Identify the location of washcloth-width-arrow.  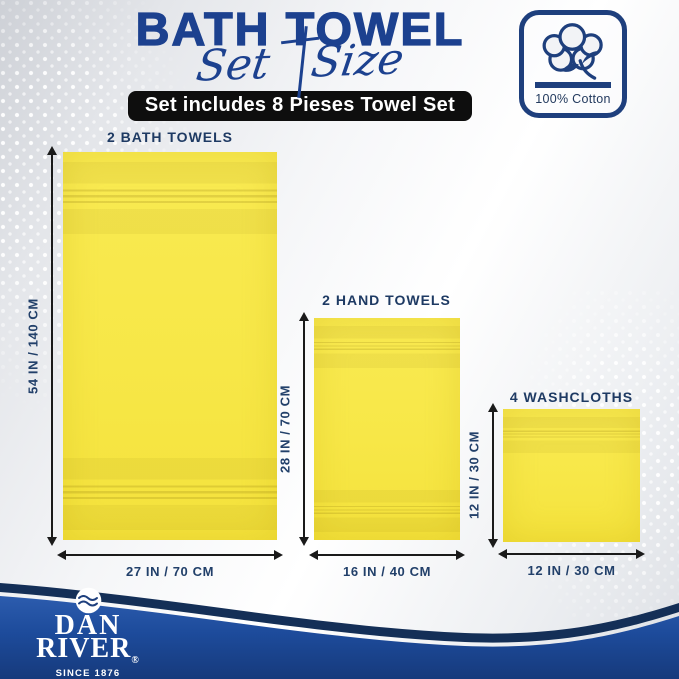
(571, 554).